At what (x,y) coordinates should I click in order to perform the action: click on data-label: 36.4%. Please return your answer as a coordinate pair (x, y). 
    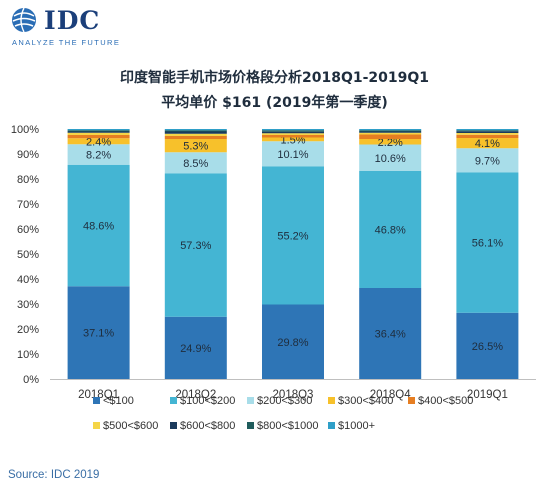
    Looking at the image, I should click on (390, 335).